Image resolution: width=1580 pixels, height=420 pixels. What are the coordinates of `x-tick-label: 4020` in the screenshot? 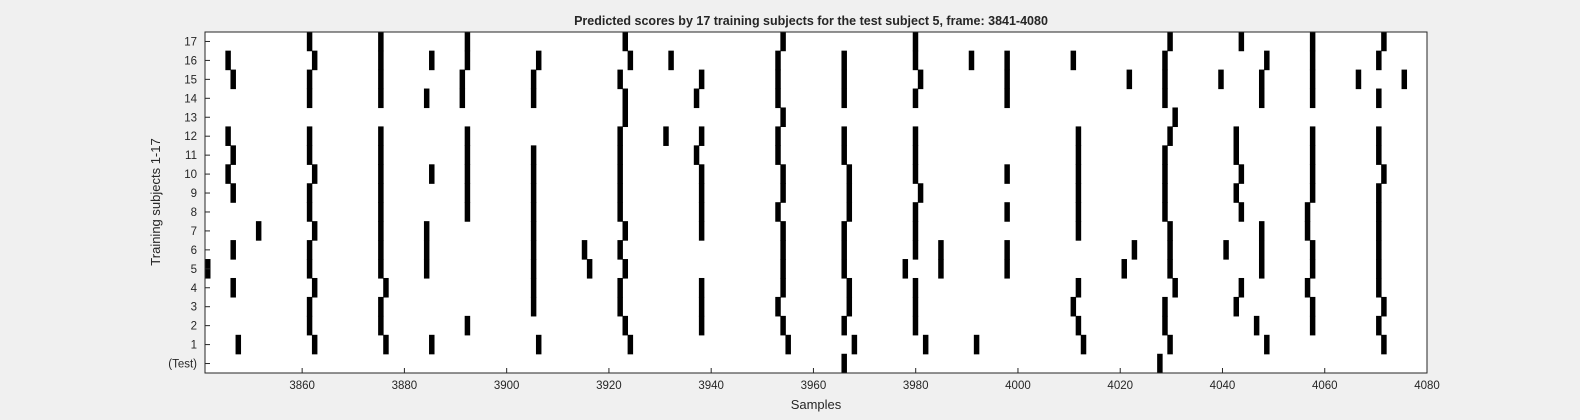 It's located at (1120, 386).